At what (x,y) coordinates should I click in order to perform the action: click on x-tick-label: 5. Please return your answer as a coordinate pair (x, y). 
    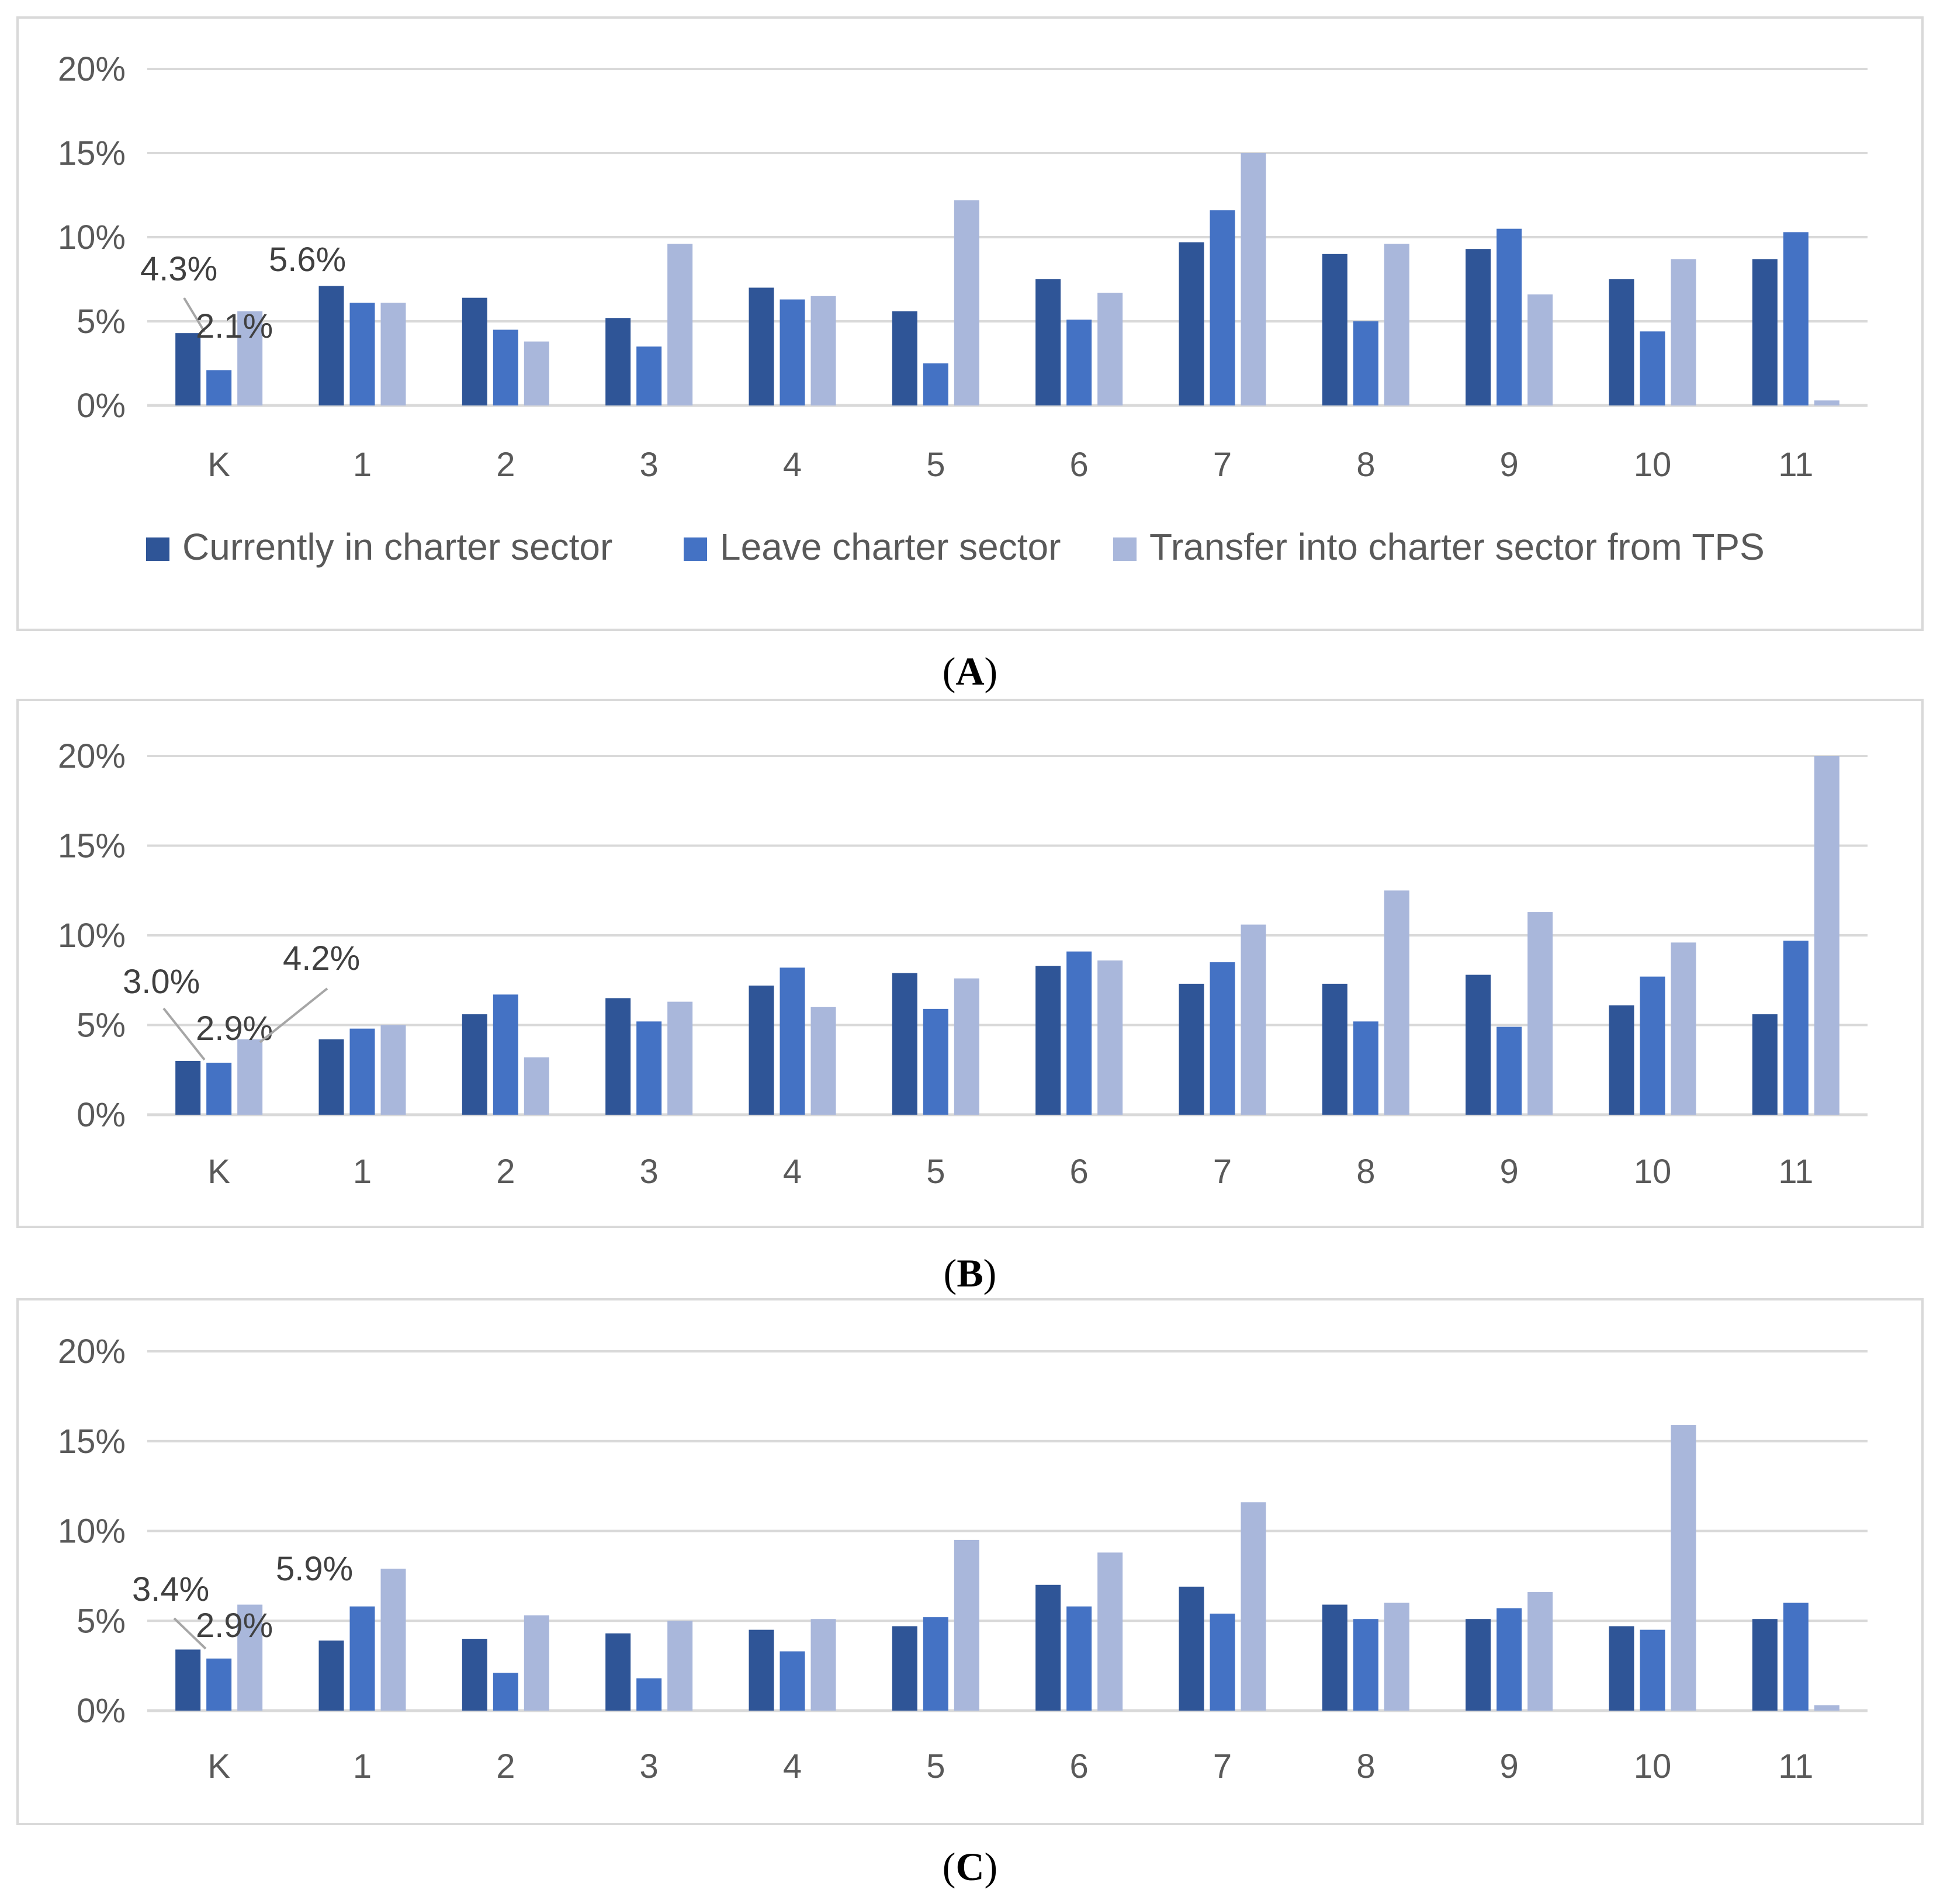
    Looking at the image, I should click on (936, 465).